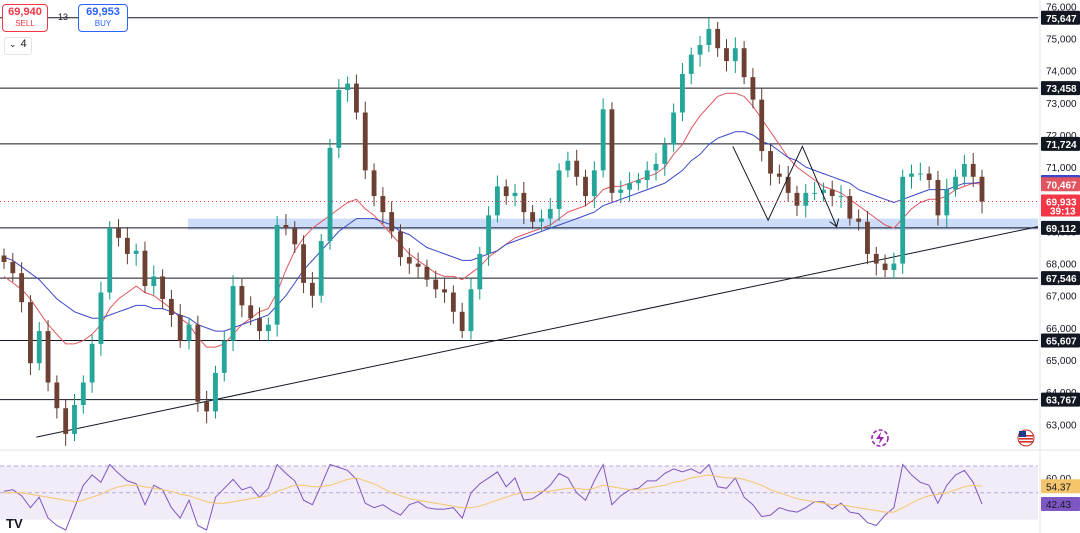  I want to click on buy-button: 69,953 BUY, so click(103, 18).